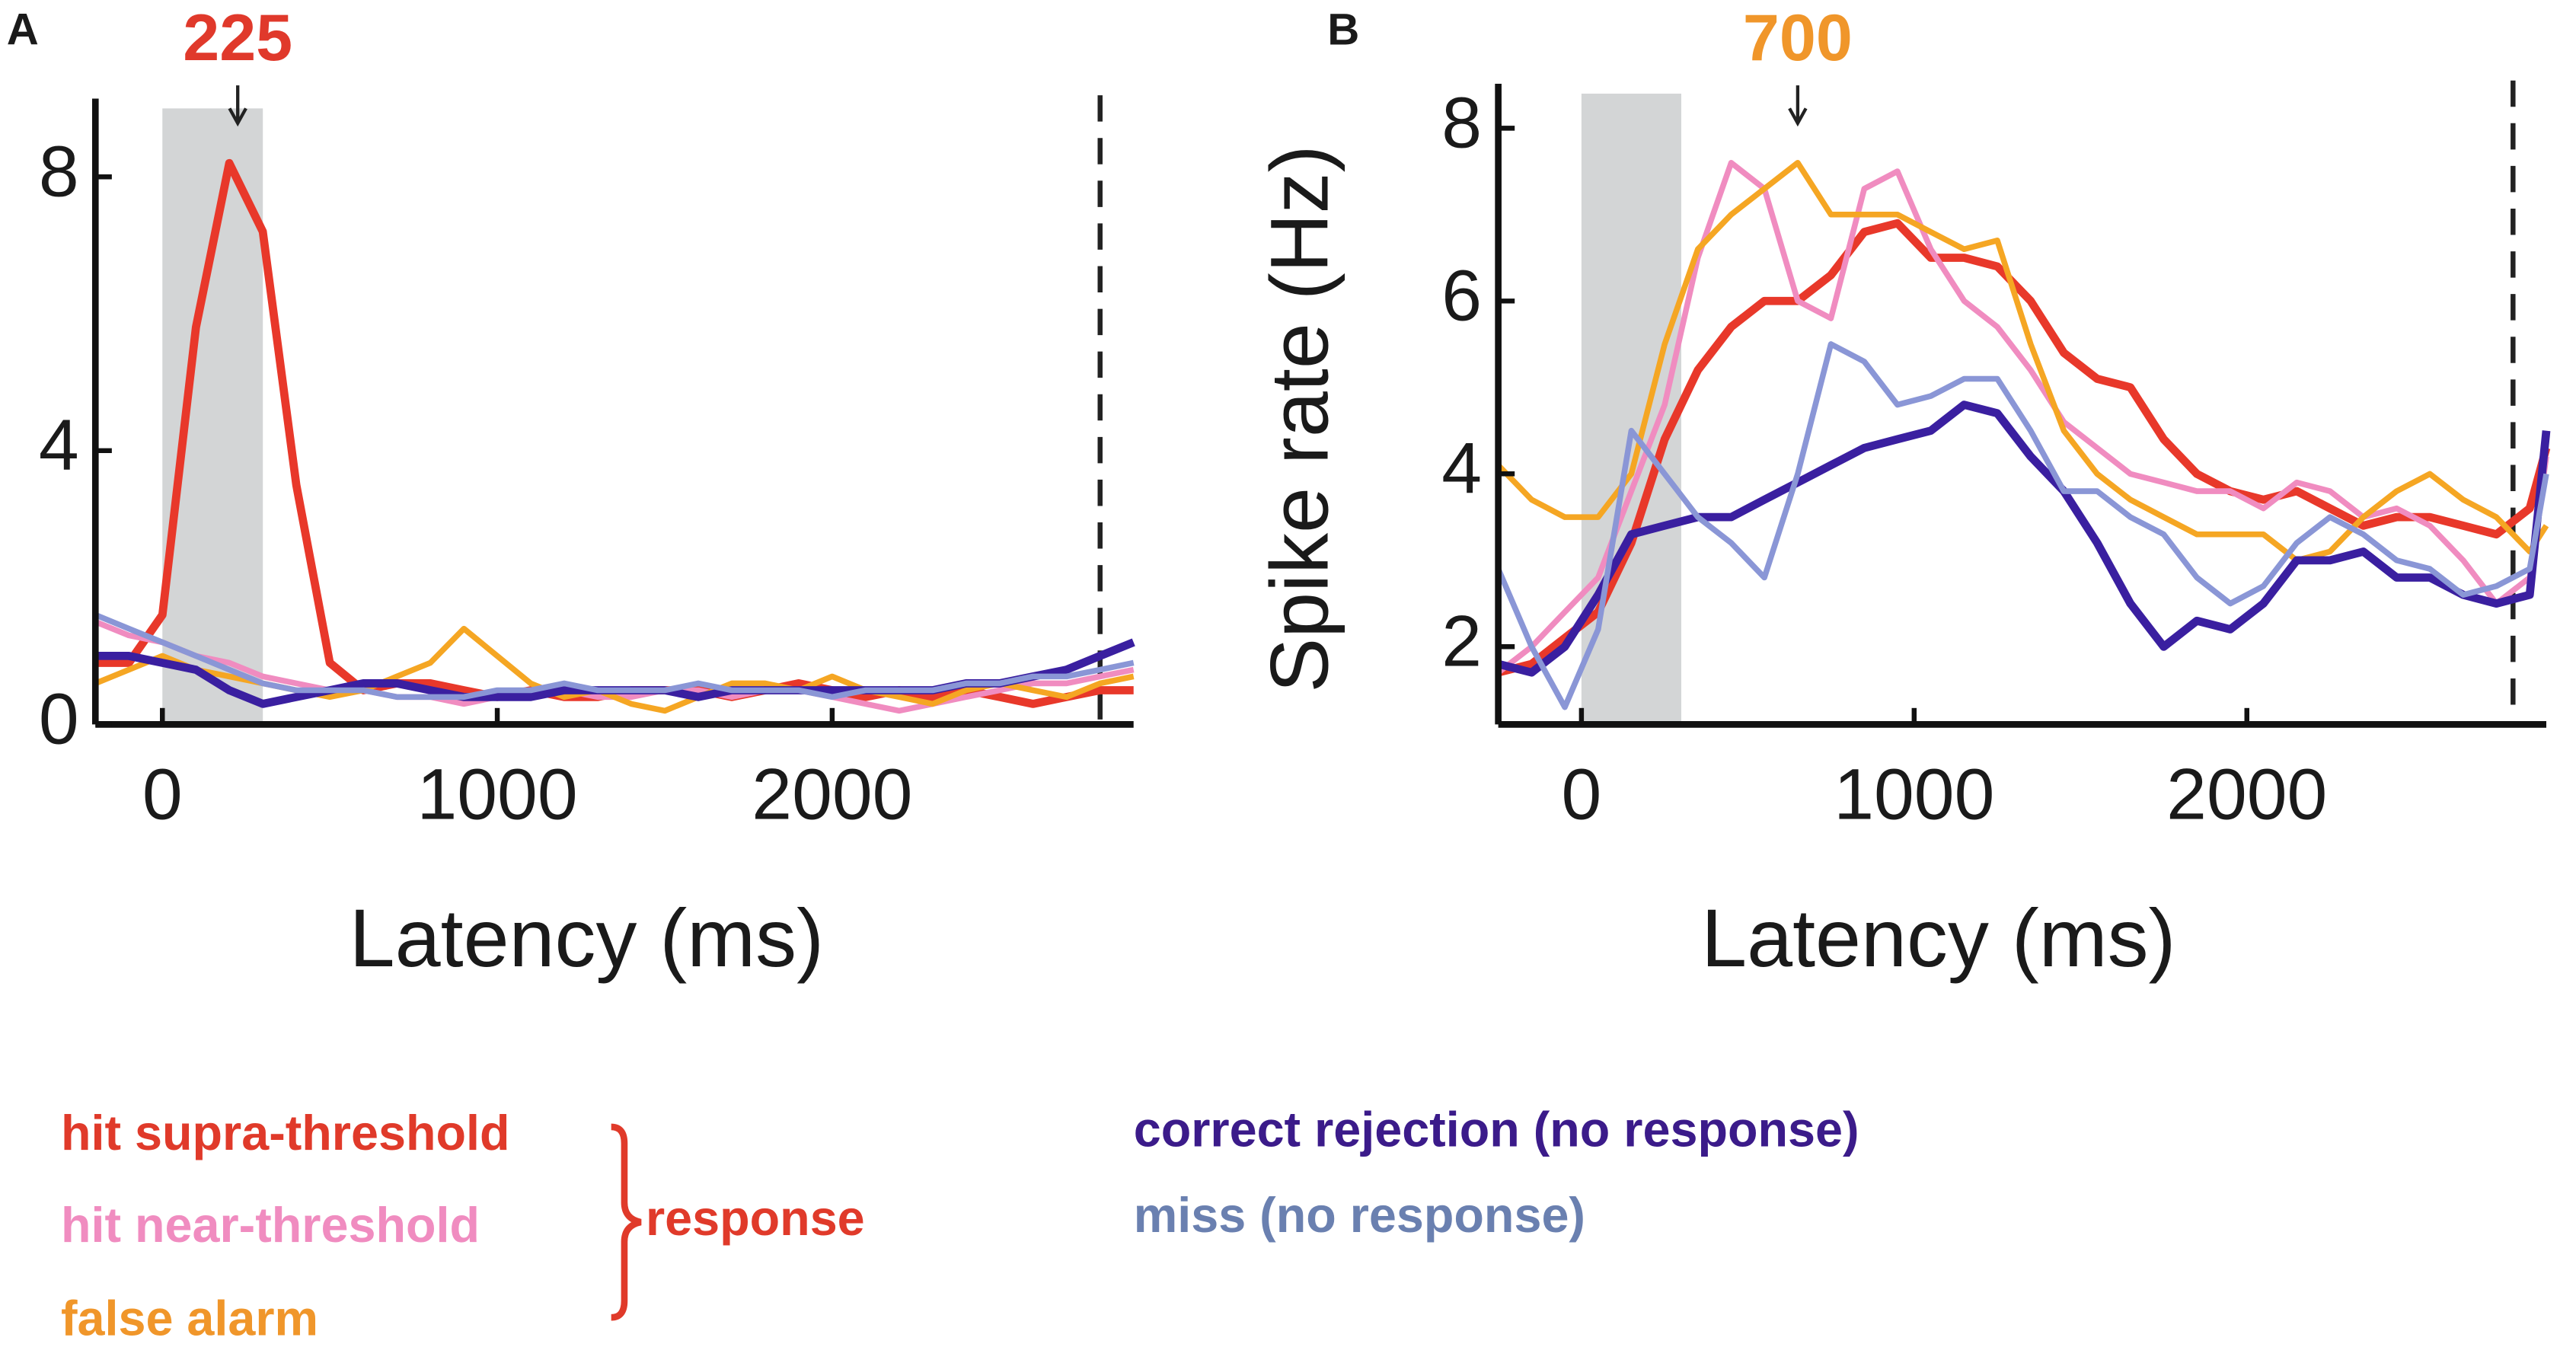  I want to click on y-axis-label: Spike rate (Hz), so click(1299, 418).